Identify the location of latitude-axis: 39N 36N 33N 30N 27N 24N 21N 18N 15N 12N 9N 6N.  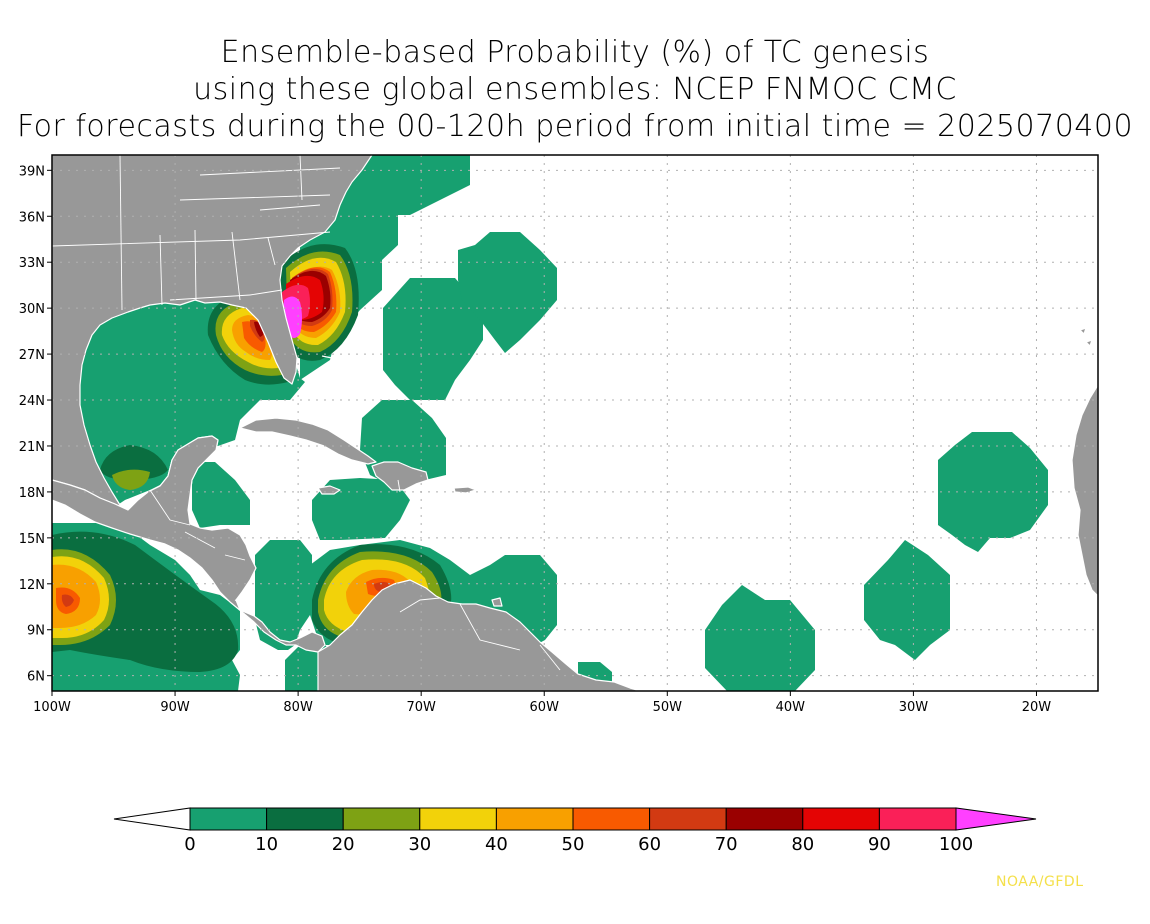
(35, 424).